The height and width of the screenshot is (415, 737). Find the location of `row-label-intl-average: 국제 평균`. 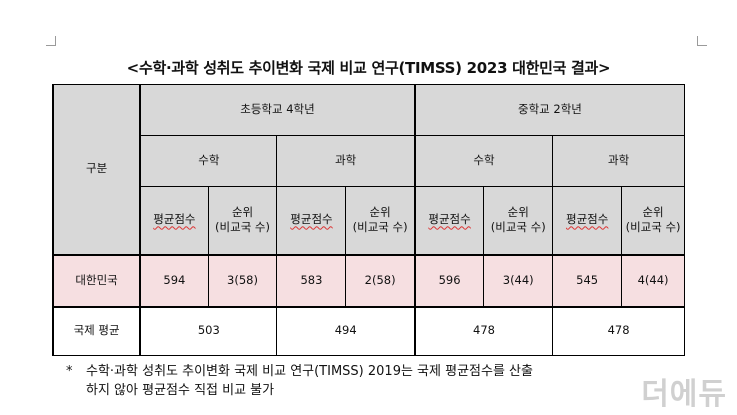

row-label-intl-average: 국제 평균 is located at coordinates (96, 331).